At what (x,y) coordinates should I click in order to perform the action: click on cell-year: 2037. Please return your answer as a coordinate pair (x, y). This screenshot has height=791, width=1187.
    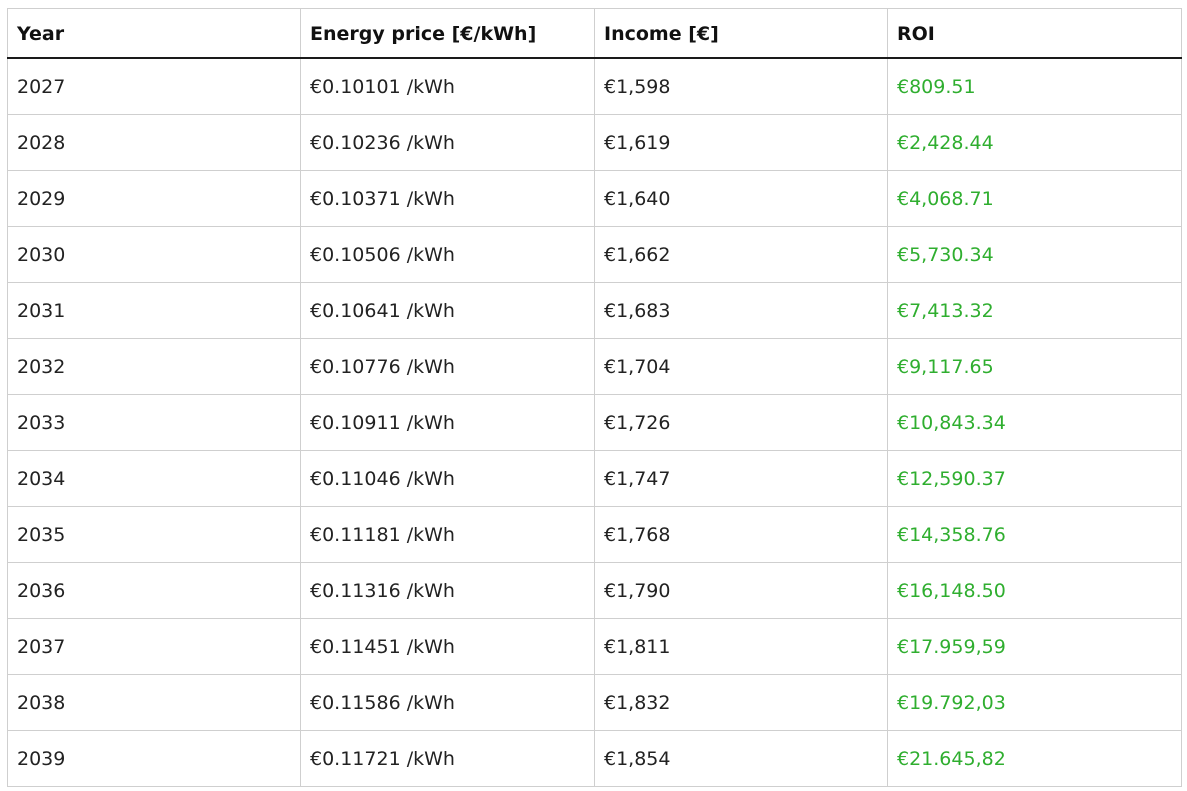
    Looking at the image, I should click on (154, 646).